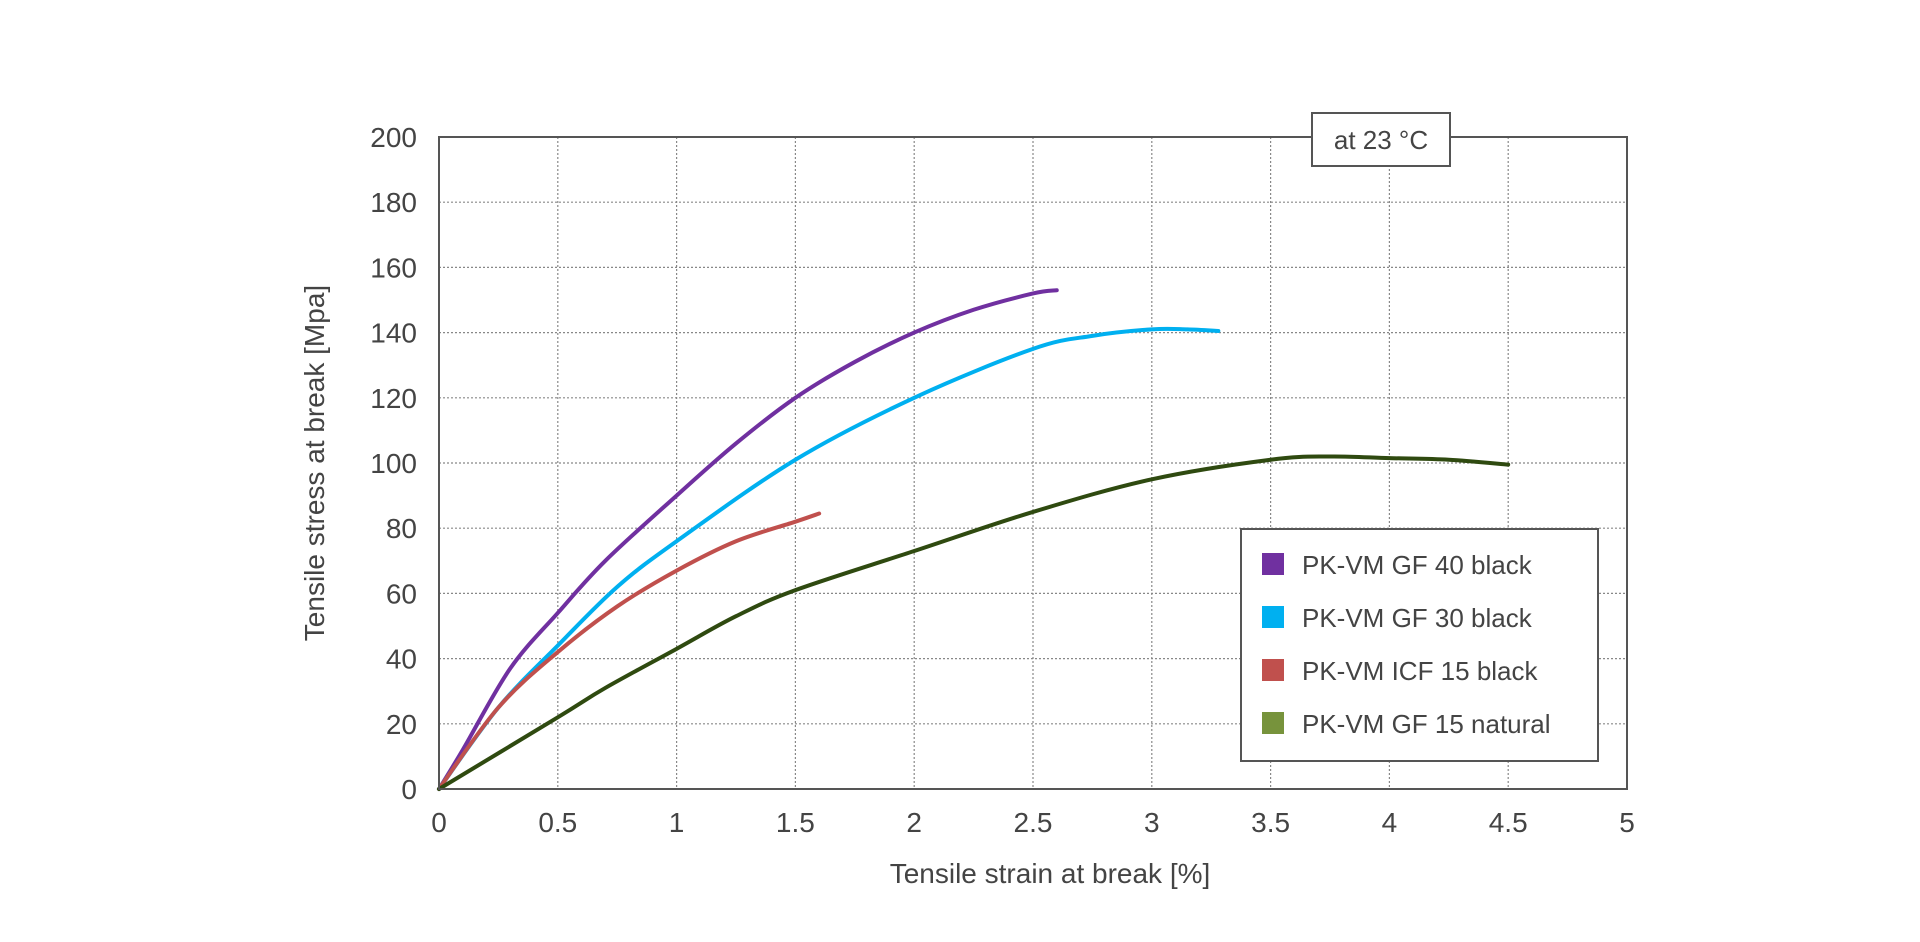 Image resolution: width=1920 pixels, height=942 pixels. What do you see at coordinates (1390, 822) in the screenshot?
I see `x-tick-label: 4` at bounding box center [1390, 822].